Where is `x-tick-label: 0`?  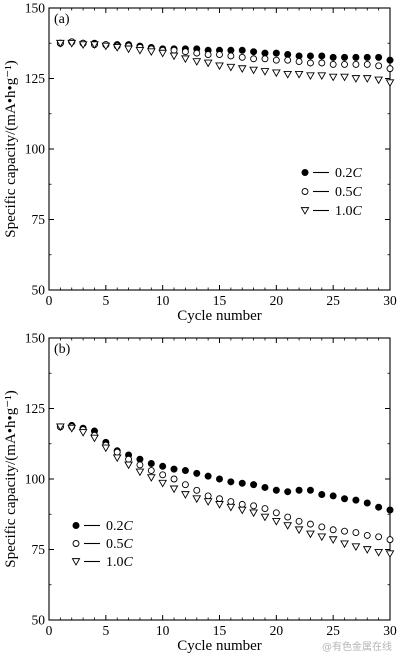
x-tick-label: 0 is located at coordinates (49, 630).